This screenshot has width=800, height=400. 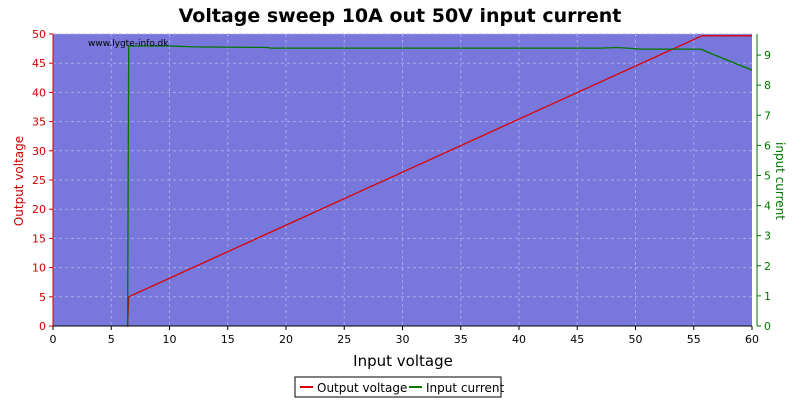 I want to click on left-tick-label: 35, so click(x=39, y=122).